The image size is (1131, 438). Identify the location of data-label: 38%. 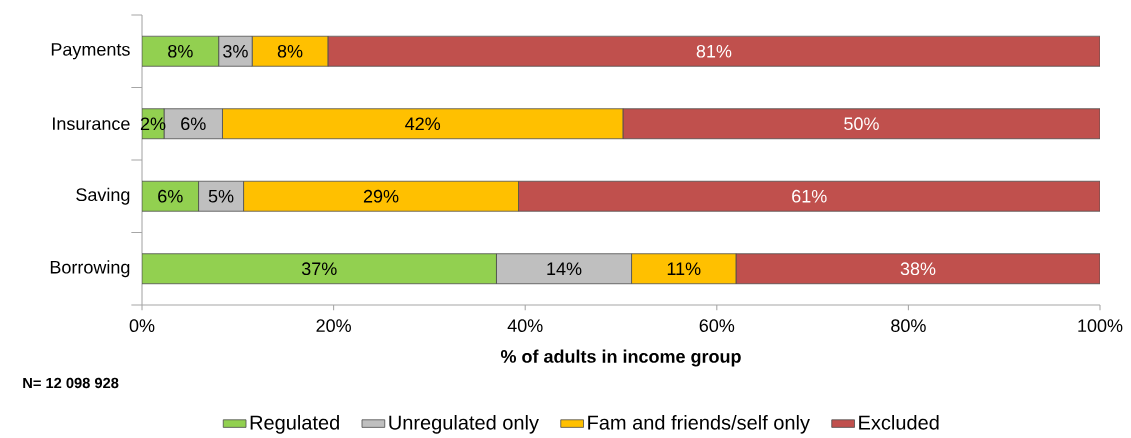
(918, 269).